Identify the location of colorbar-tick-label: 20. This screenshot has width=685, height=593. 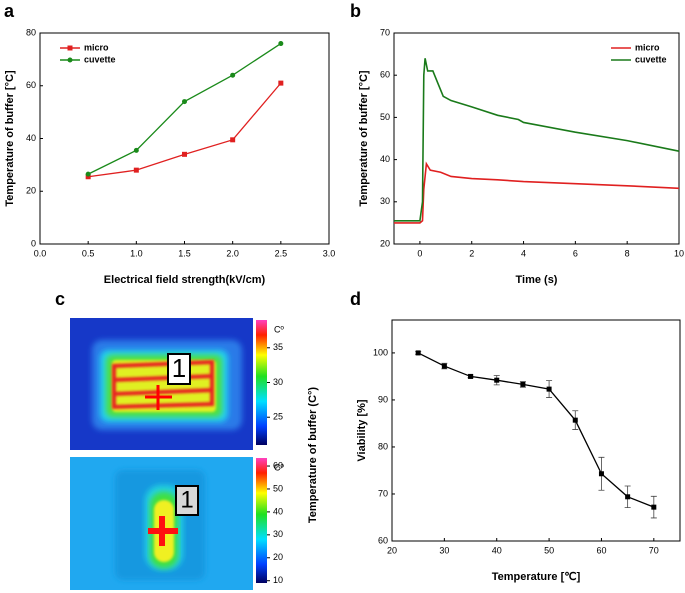
(278, 557).